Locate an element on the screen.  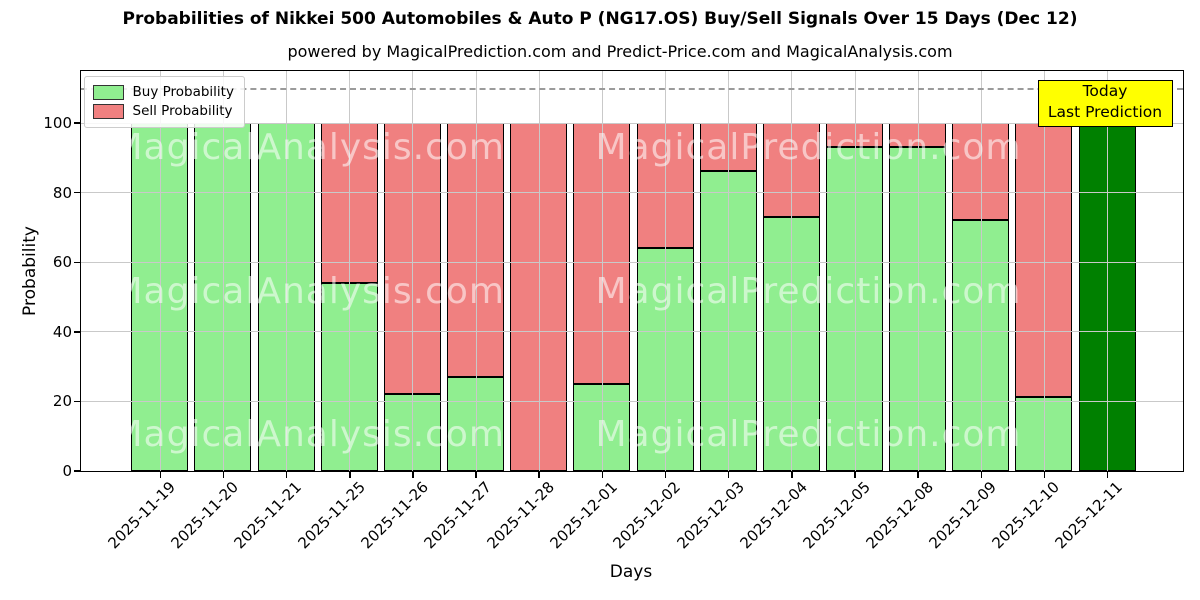
x-tick-label-2025-12-04: 2025-12-04 is located at coordinates (773, 515).